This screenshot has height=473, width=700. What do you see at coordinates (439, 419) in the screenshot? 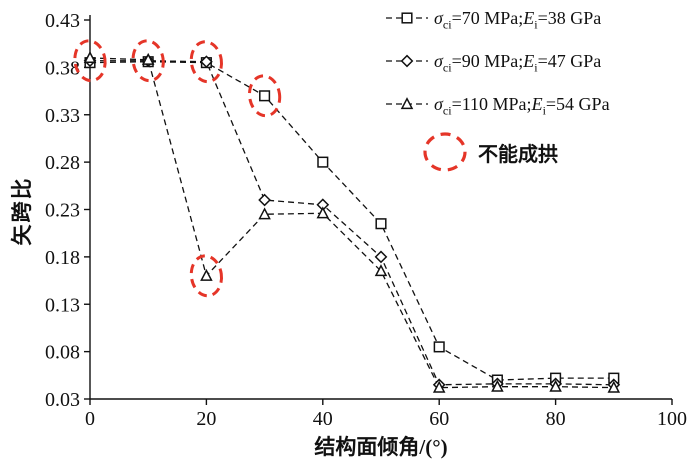
I see `svg-text: 60` at bounding box center [439, 419].